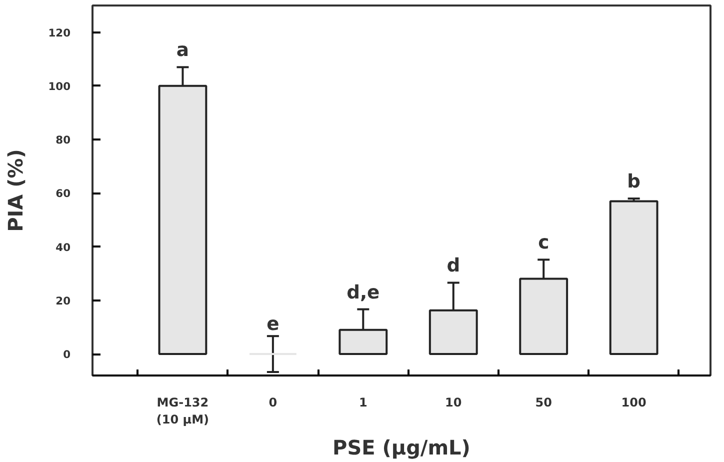  I want to click on annotation: d,e, so click(363, 293).